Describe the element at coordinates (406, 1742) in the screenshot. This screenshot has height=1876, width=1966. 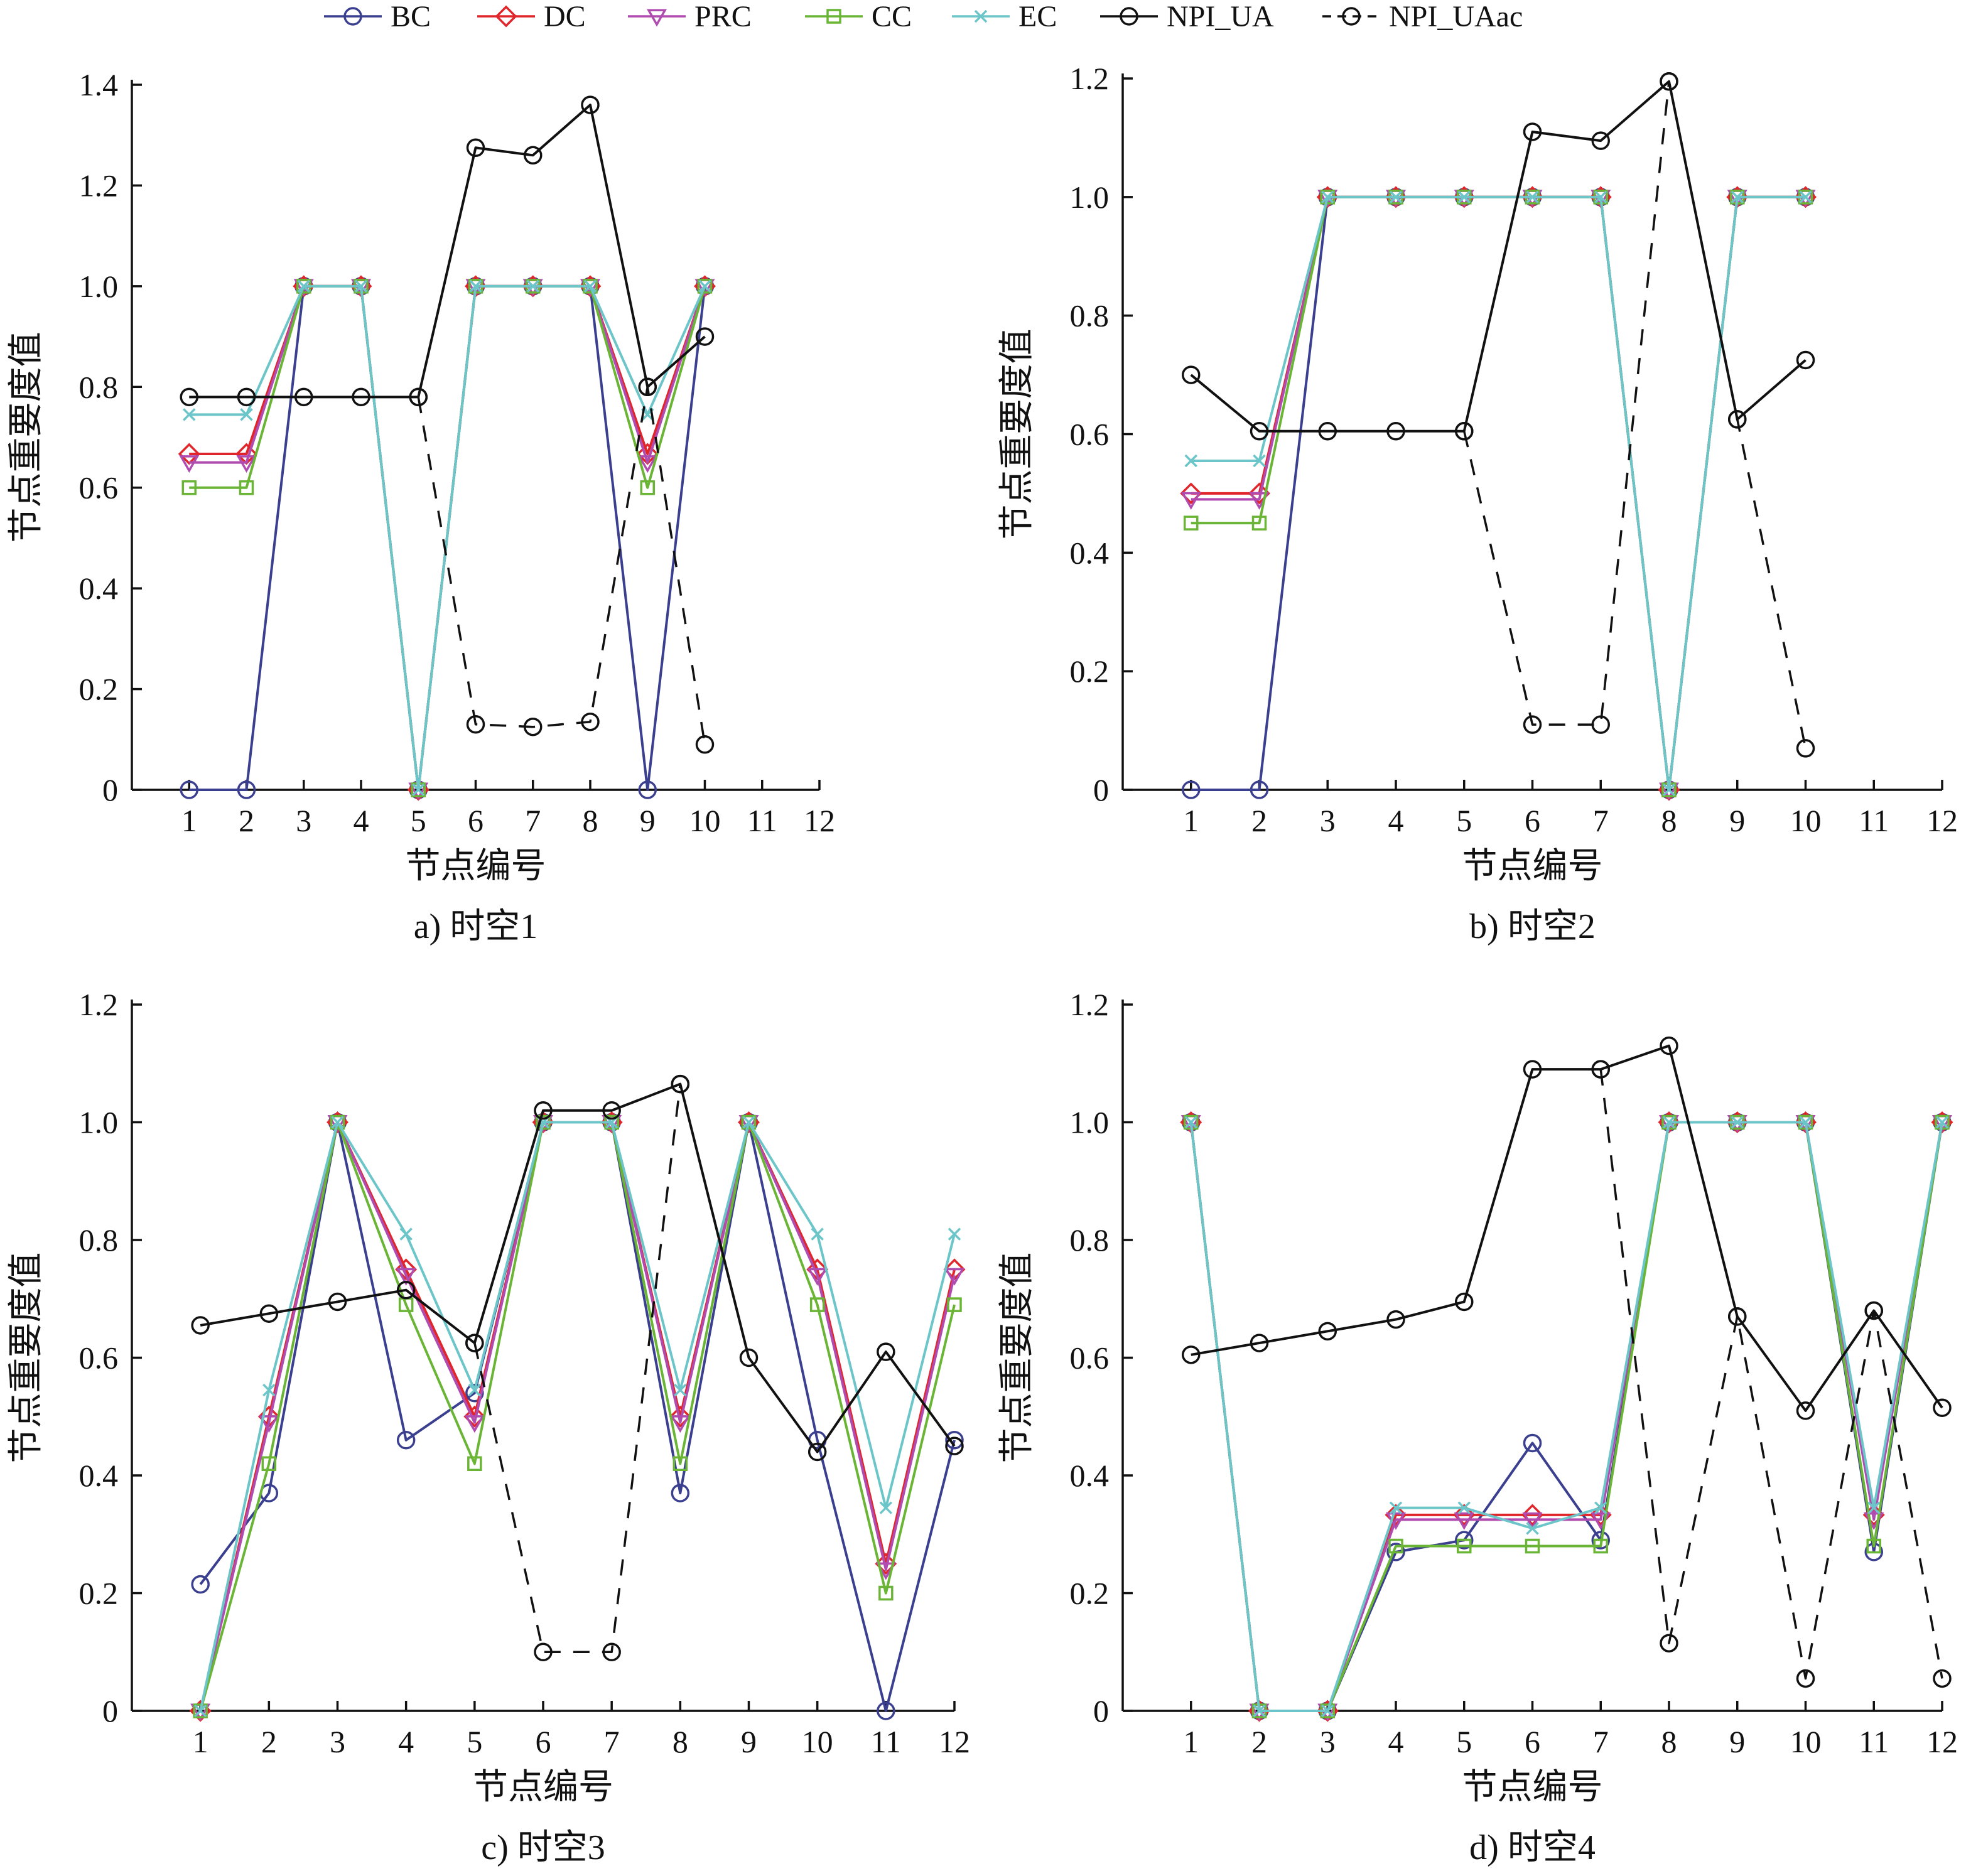
I see `x-tick-label: 4` at that location.